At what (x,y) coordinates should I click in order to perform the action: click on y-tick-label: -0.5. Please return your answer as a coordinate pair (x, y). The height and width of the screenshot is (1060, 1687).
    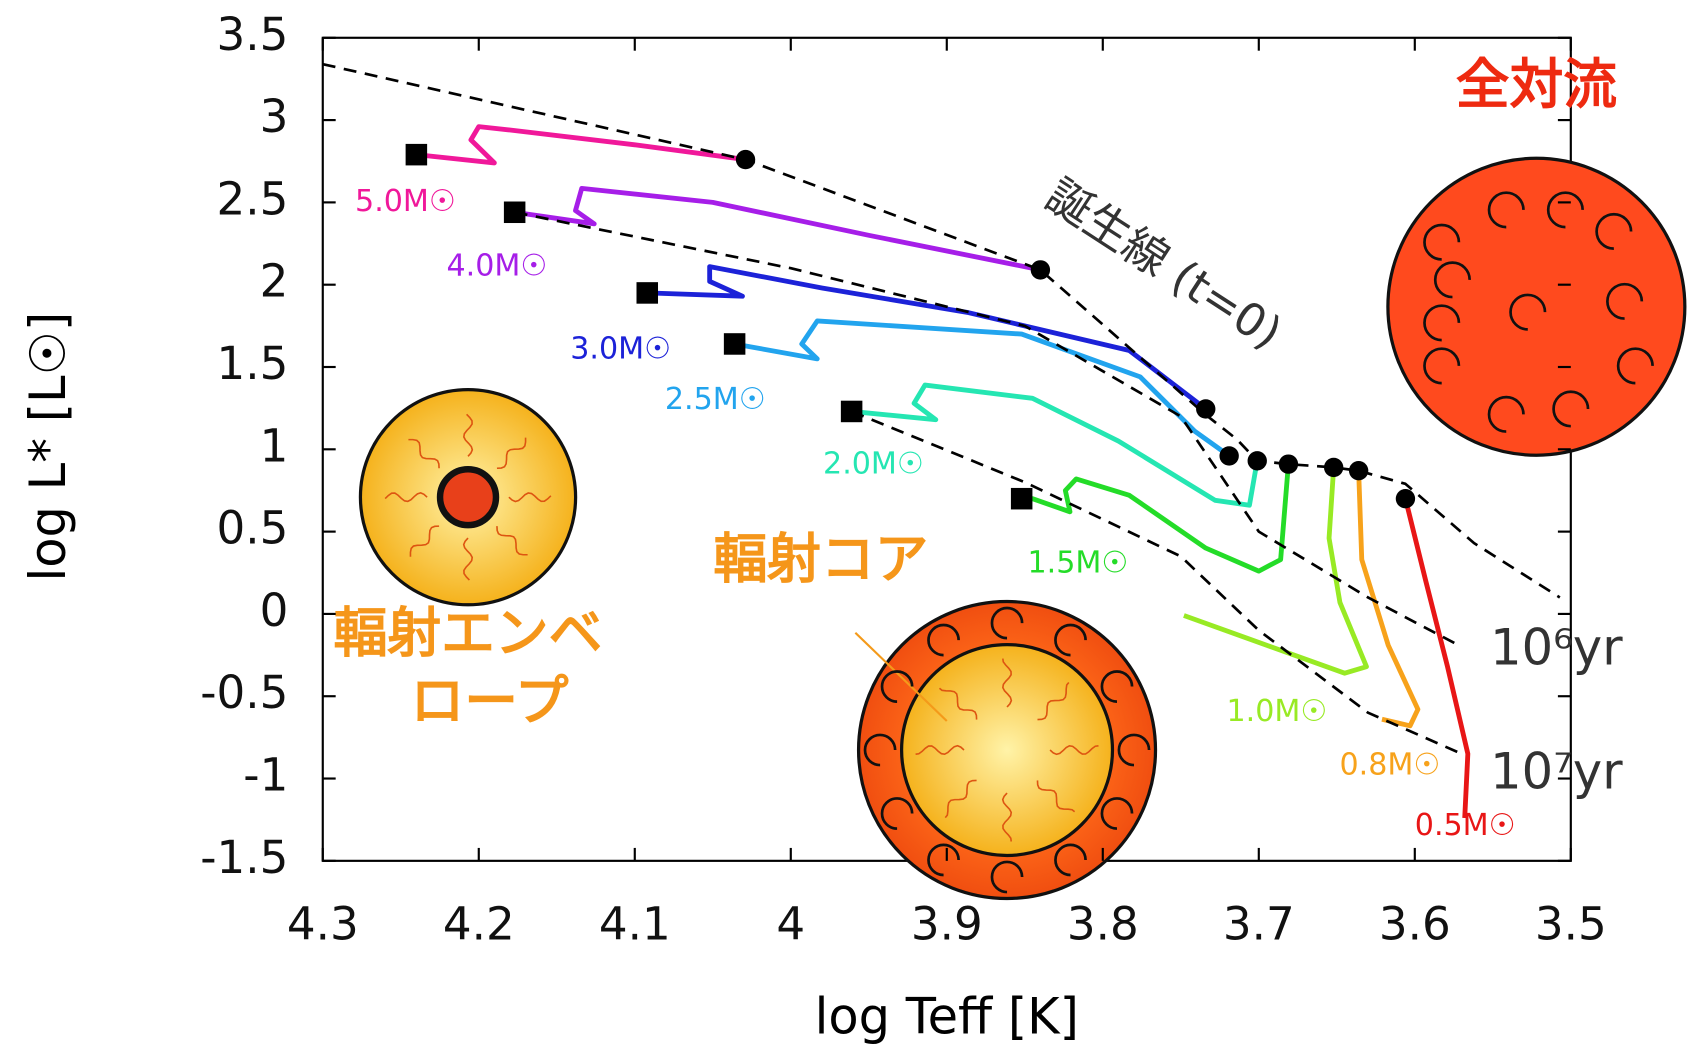
    Looking at the image, I should click on (244, 692).